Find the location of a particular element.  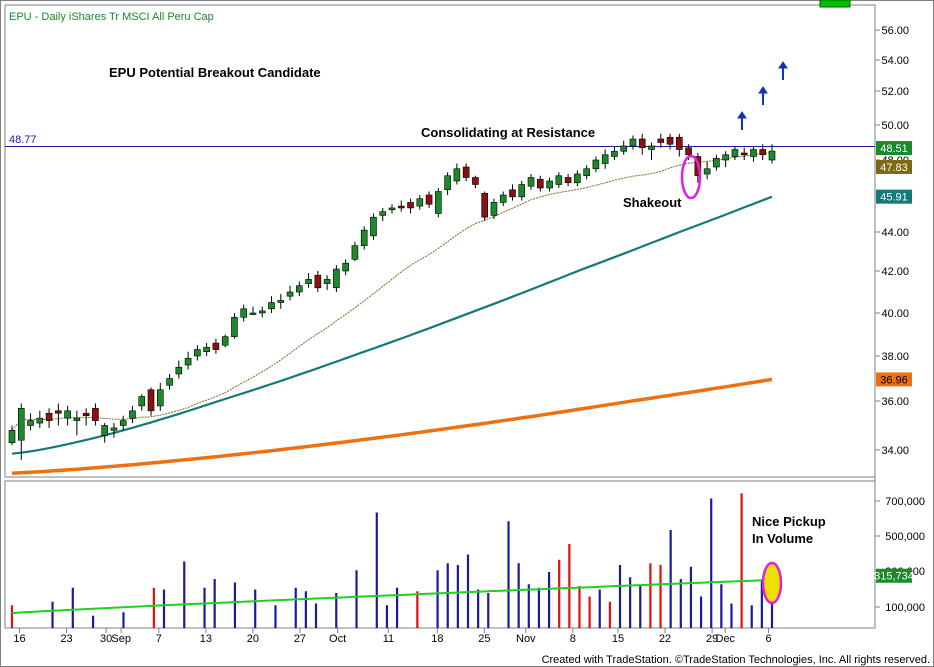

resistance-value-label: 48.77 is located at coordinates (23, 140).